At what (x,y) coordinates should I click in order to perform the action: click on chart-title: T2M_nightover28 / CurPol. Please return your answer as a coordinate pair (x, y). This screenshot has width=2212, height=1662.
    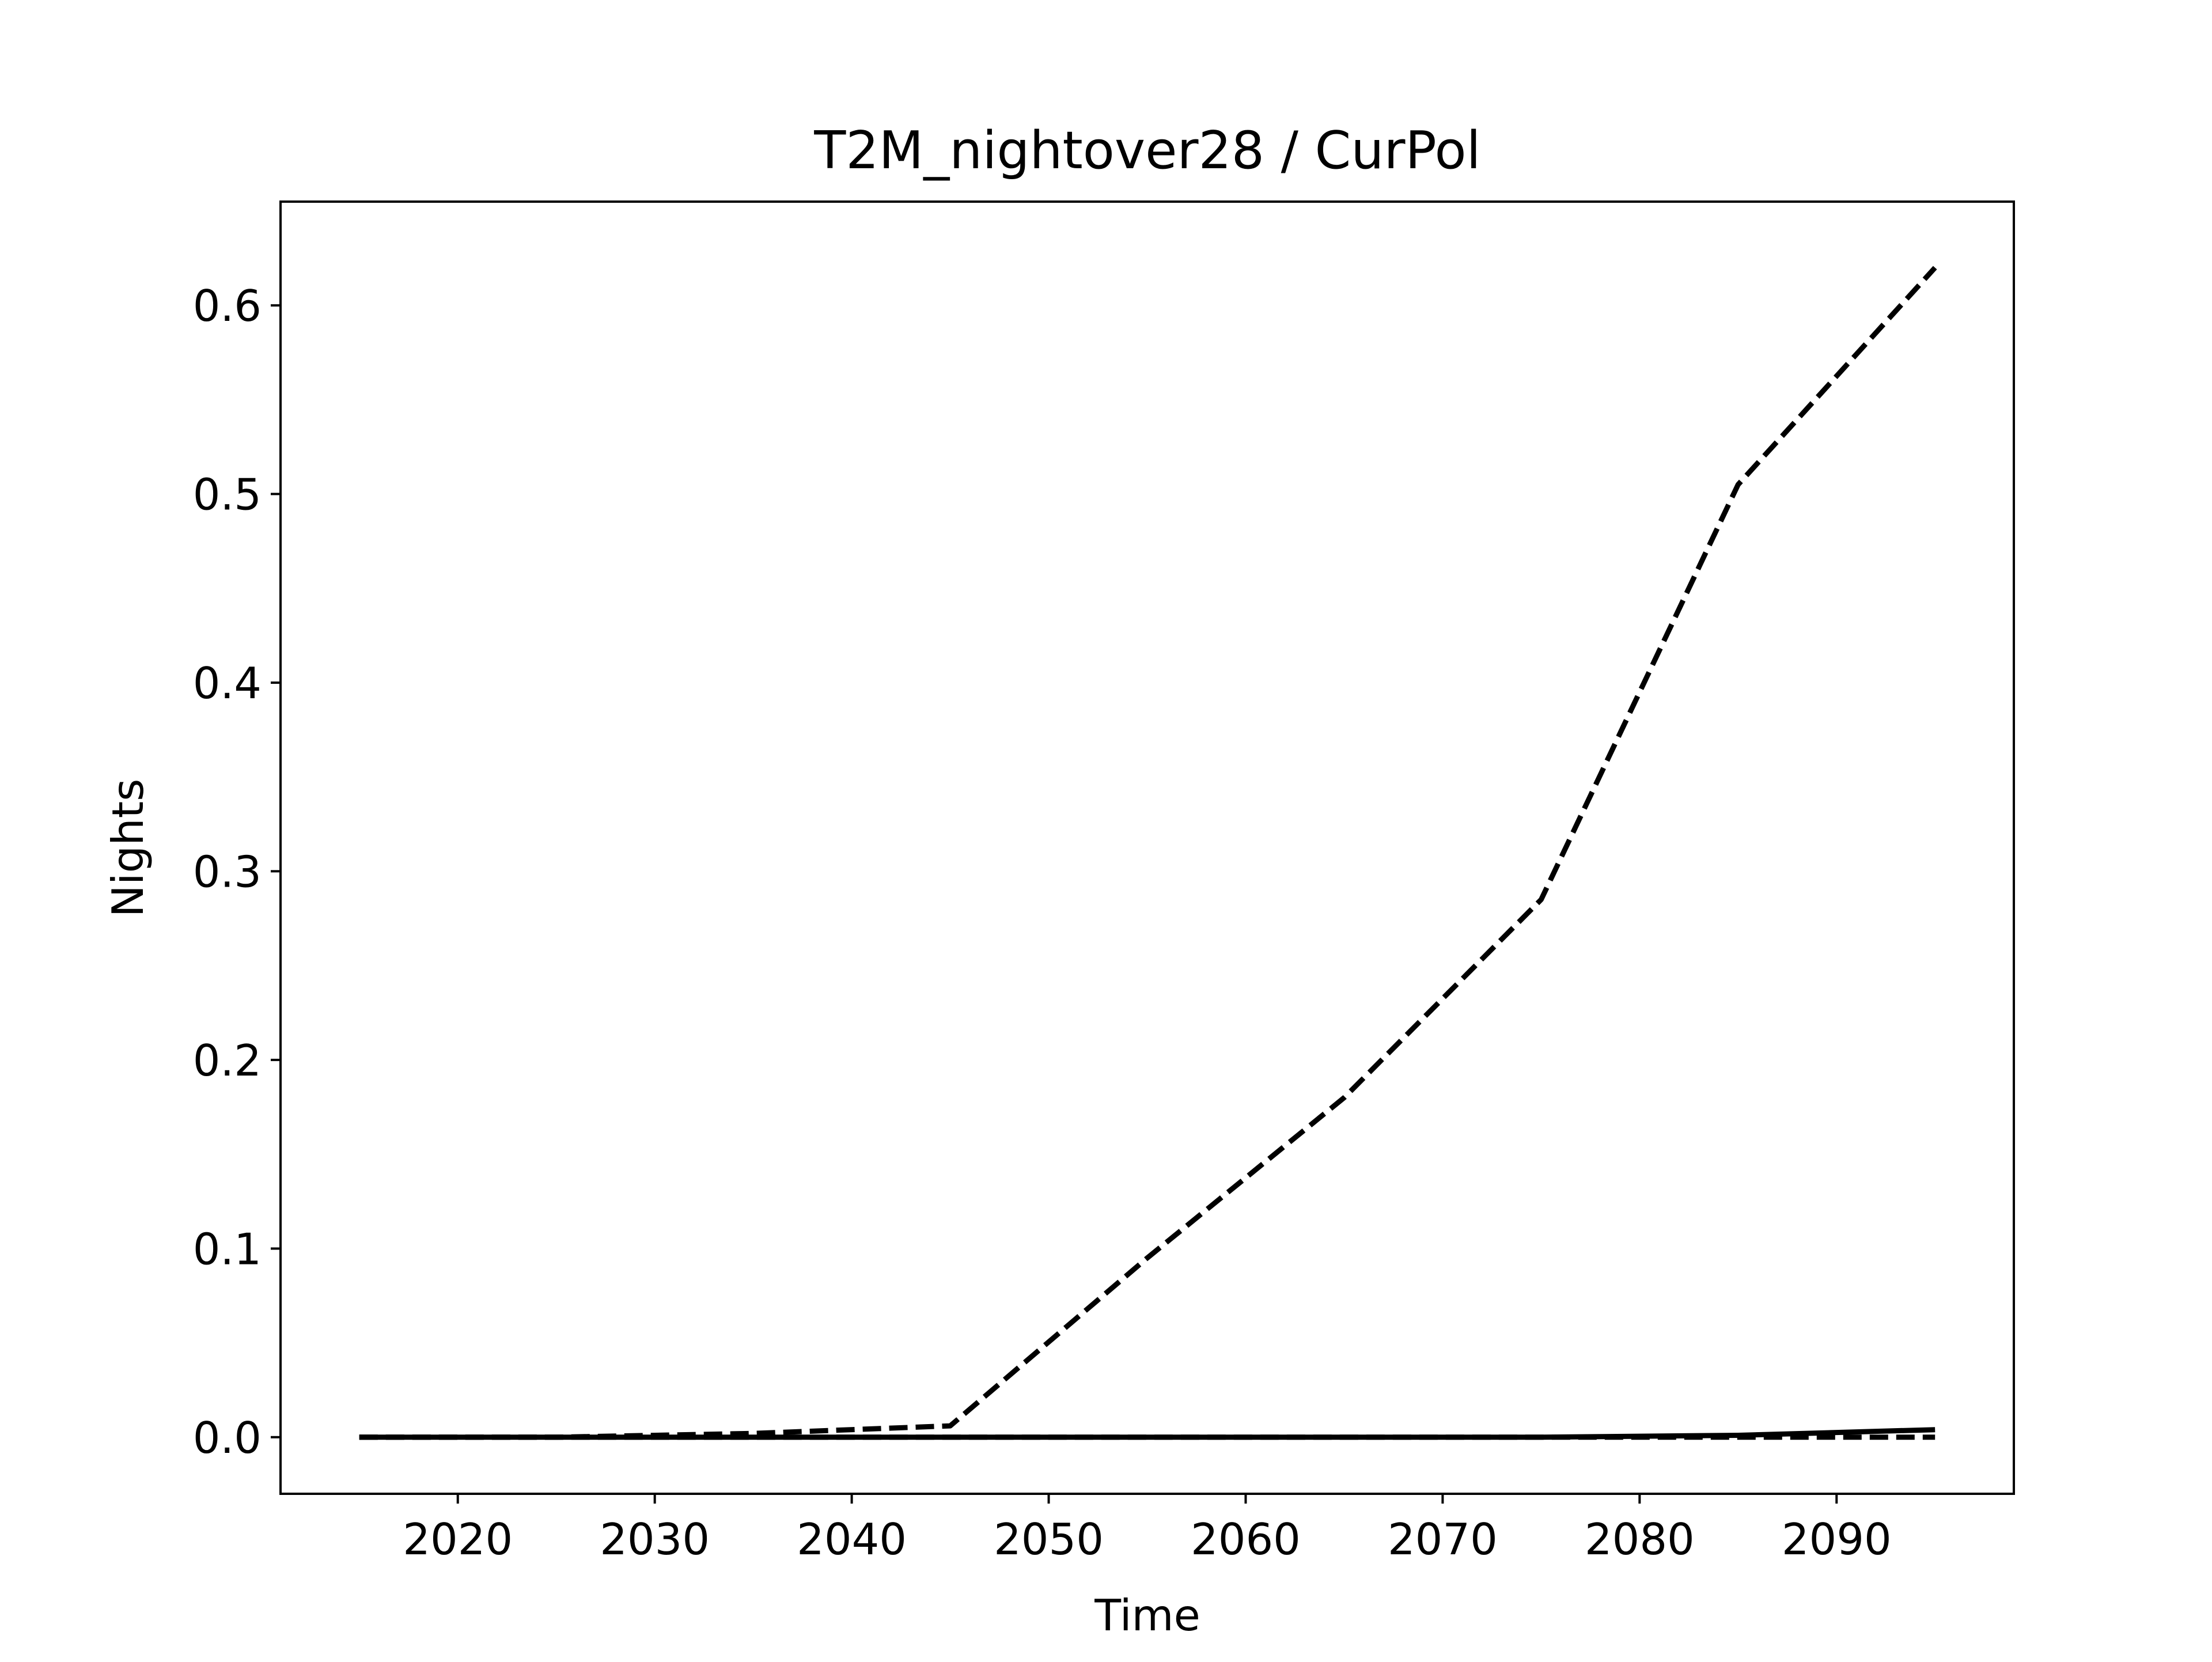
    Looking at the image, I should click on (1146, 150).